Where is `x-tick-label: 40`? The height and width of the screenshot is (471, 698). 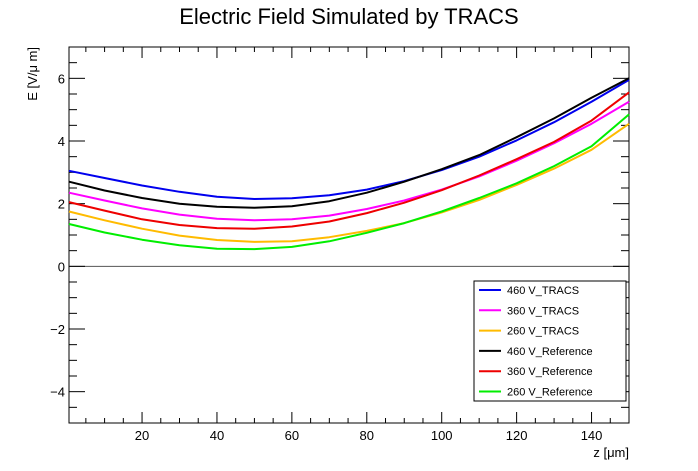
x-tick-label: 40 is located at coordinates (217, 435).